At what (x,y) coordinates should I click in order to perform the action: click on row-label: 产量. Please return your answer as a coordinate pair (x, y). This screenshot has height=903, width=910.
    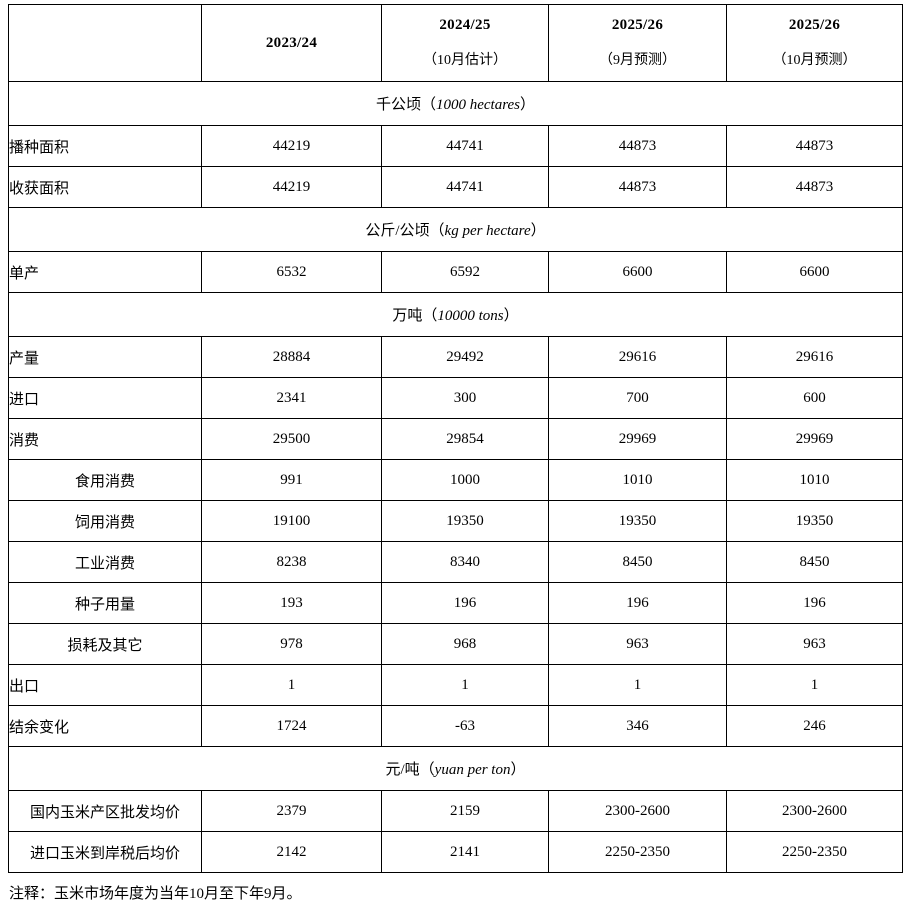
    Looking at the image, I should click on (105, 357).